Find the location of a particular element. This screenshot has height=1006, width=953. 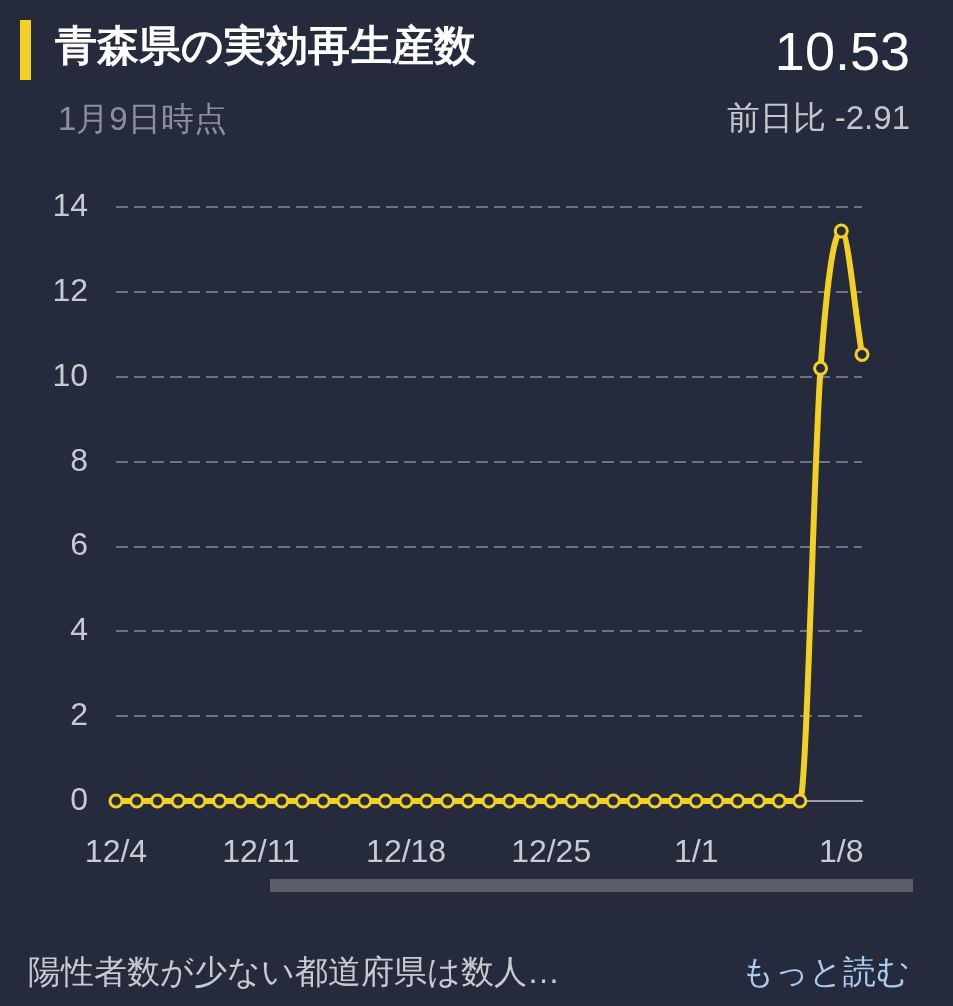

y-tick-label: 0 is located at coordinates (79, 798).